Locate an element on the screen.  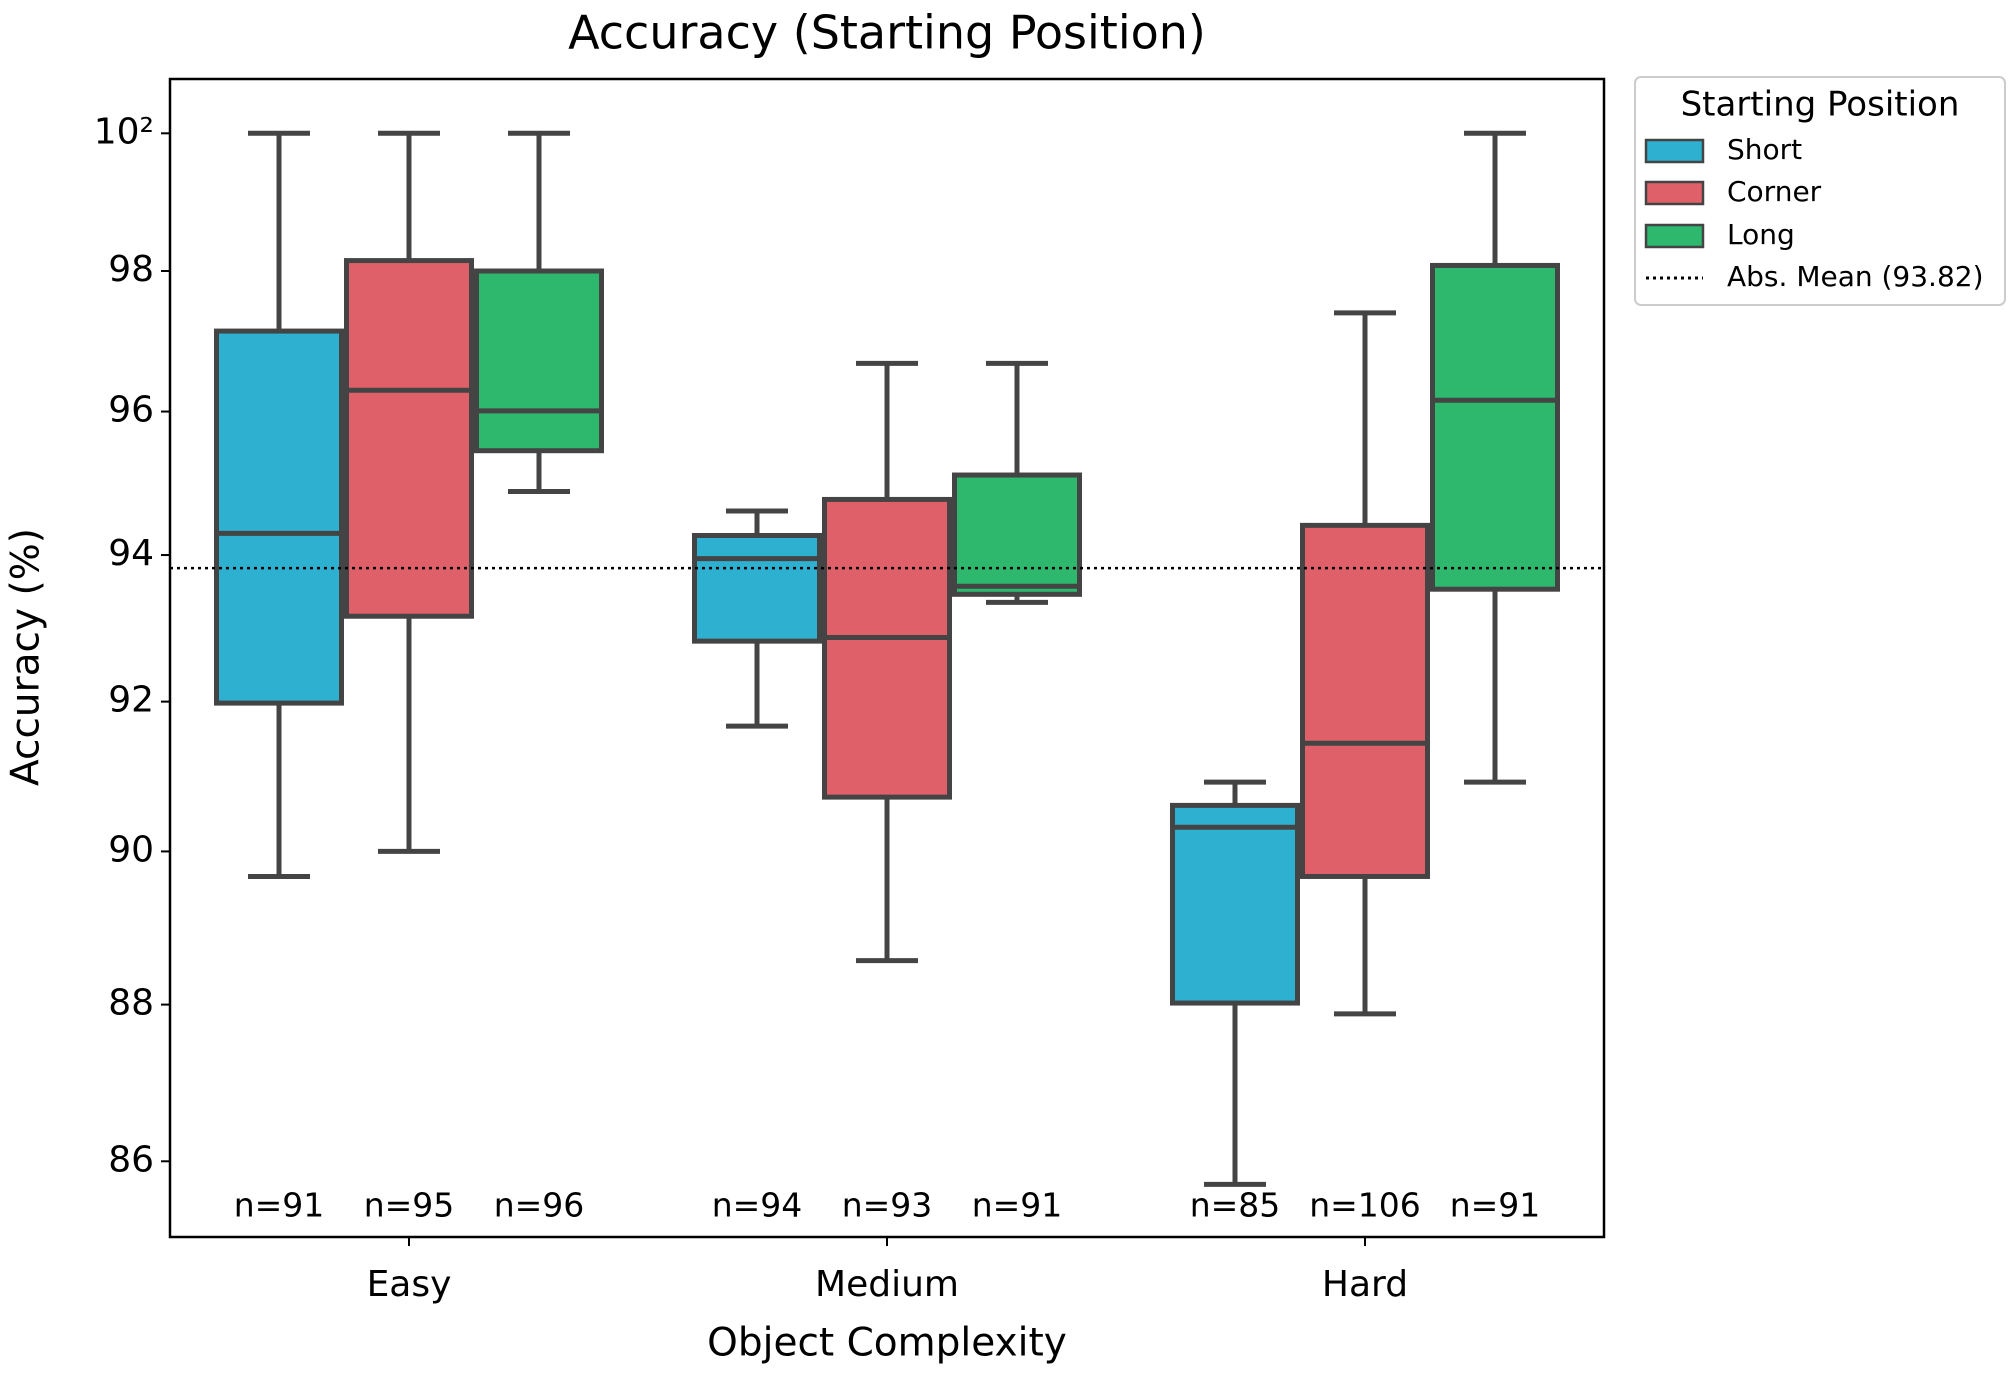
n-label: n=106 is located at coordinates (1365, 1205).